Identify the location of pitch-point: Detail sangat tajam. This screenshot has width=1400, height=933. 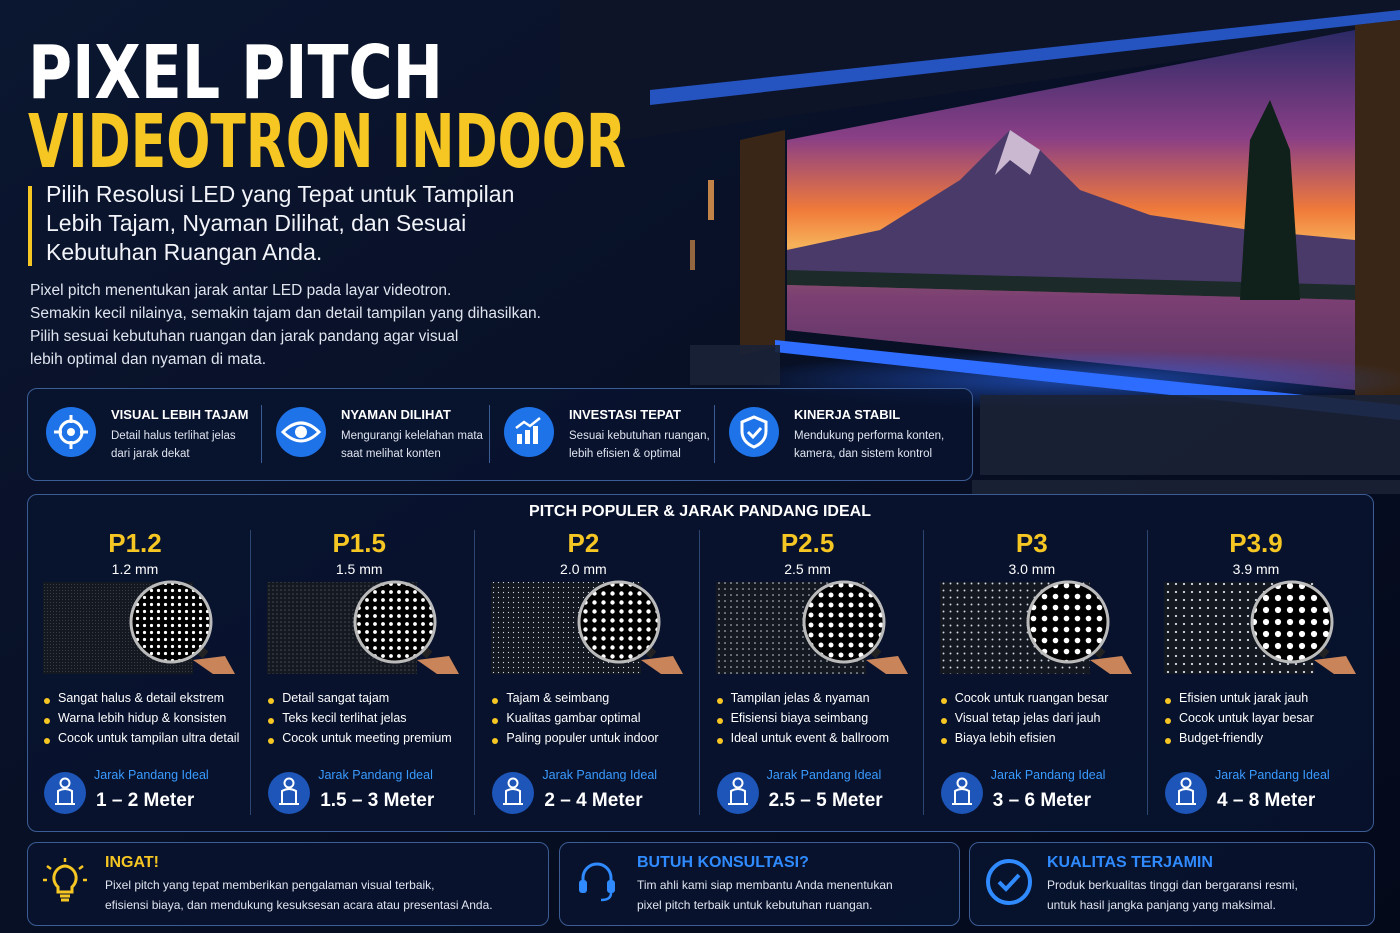
(336, 698).